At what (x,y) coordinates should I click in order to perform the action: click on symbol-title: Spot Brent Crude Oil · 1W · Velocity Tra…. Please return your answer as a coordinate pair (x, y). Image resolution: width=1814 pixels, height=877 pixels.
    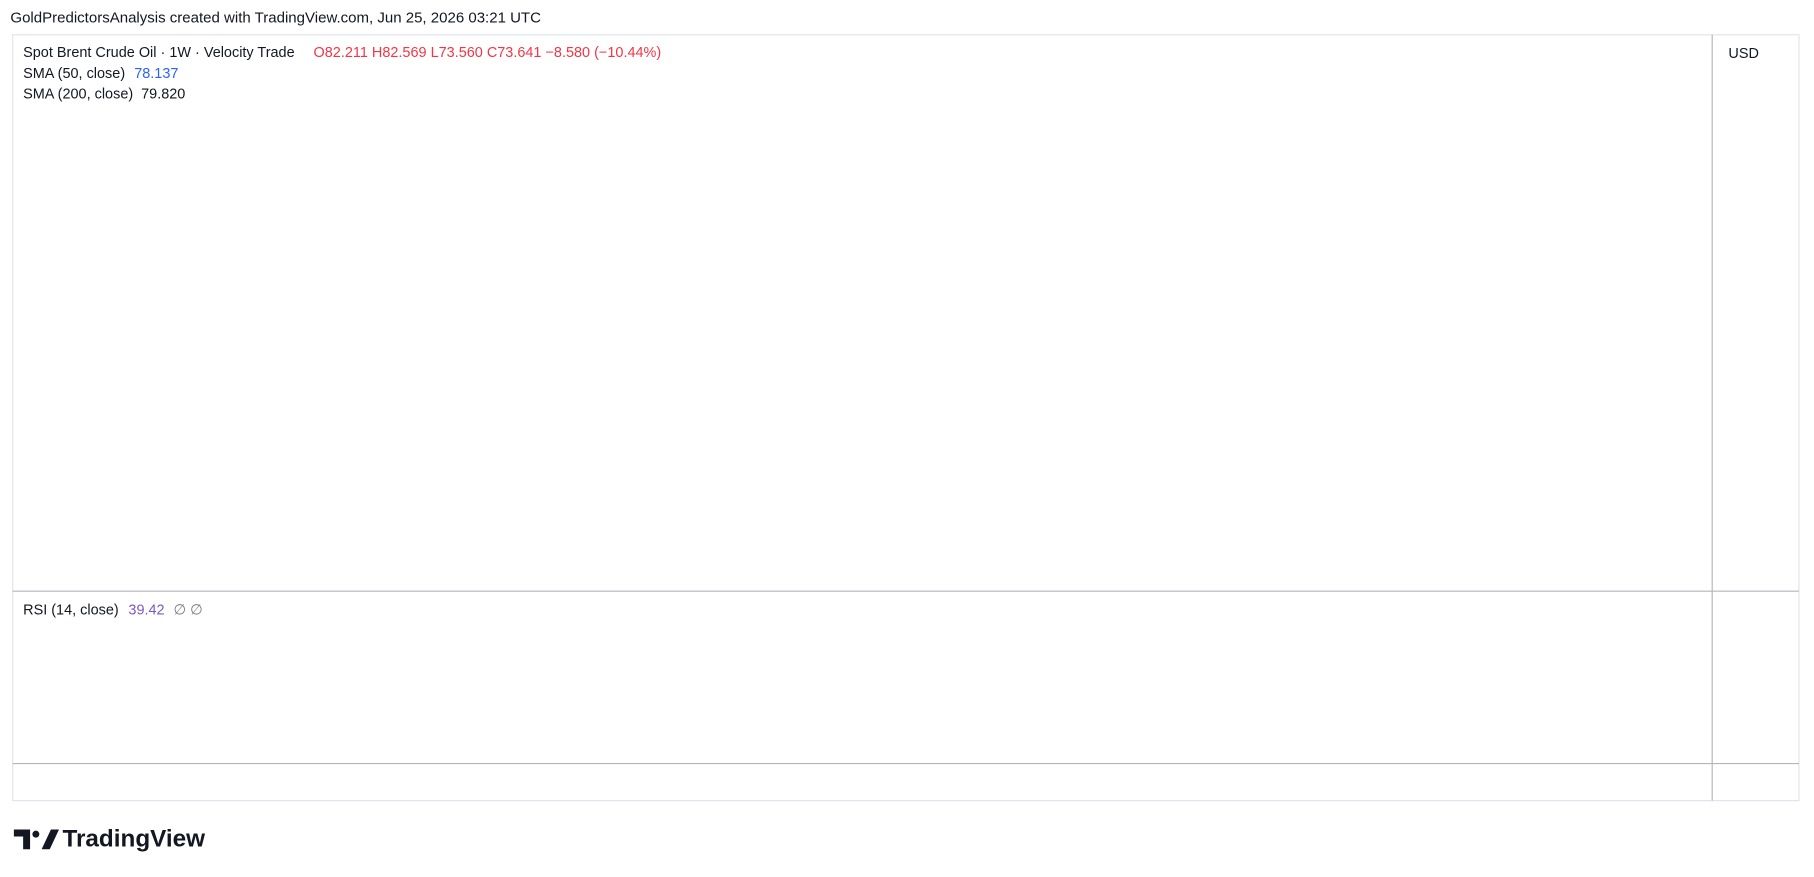
    Looking at the image, I should click on (159, 53).